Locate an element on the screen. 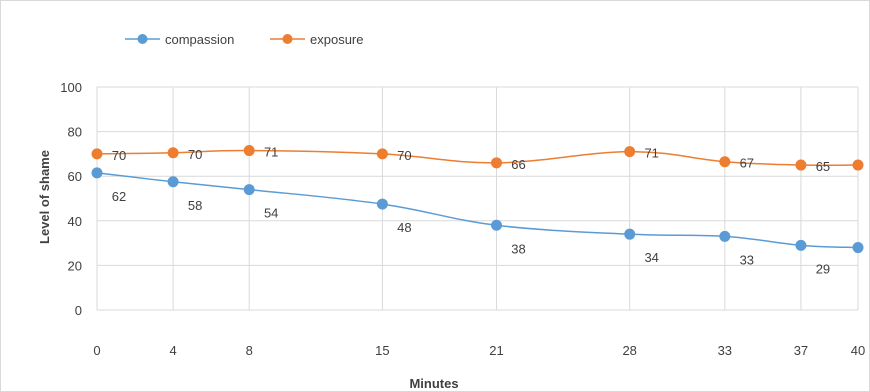 Image resolution: width=870 pixels, height=392 pixels. data-label-compassion: 38 is located at coordinates (518, 248).